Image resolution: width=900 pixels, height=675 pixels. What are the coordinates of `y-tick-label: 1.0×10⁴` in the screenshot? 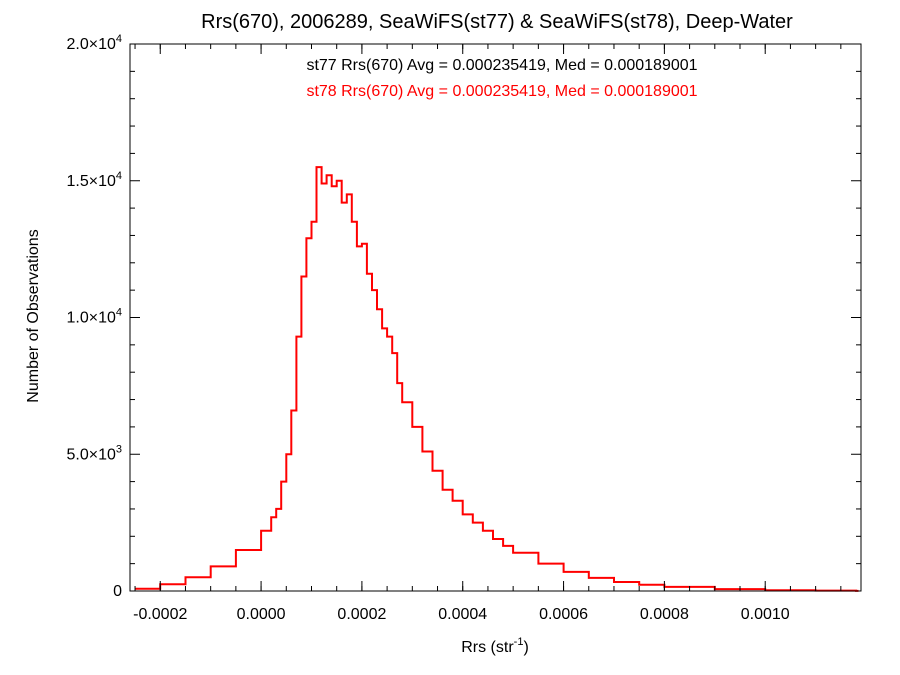 It's located at (94, 317).